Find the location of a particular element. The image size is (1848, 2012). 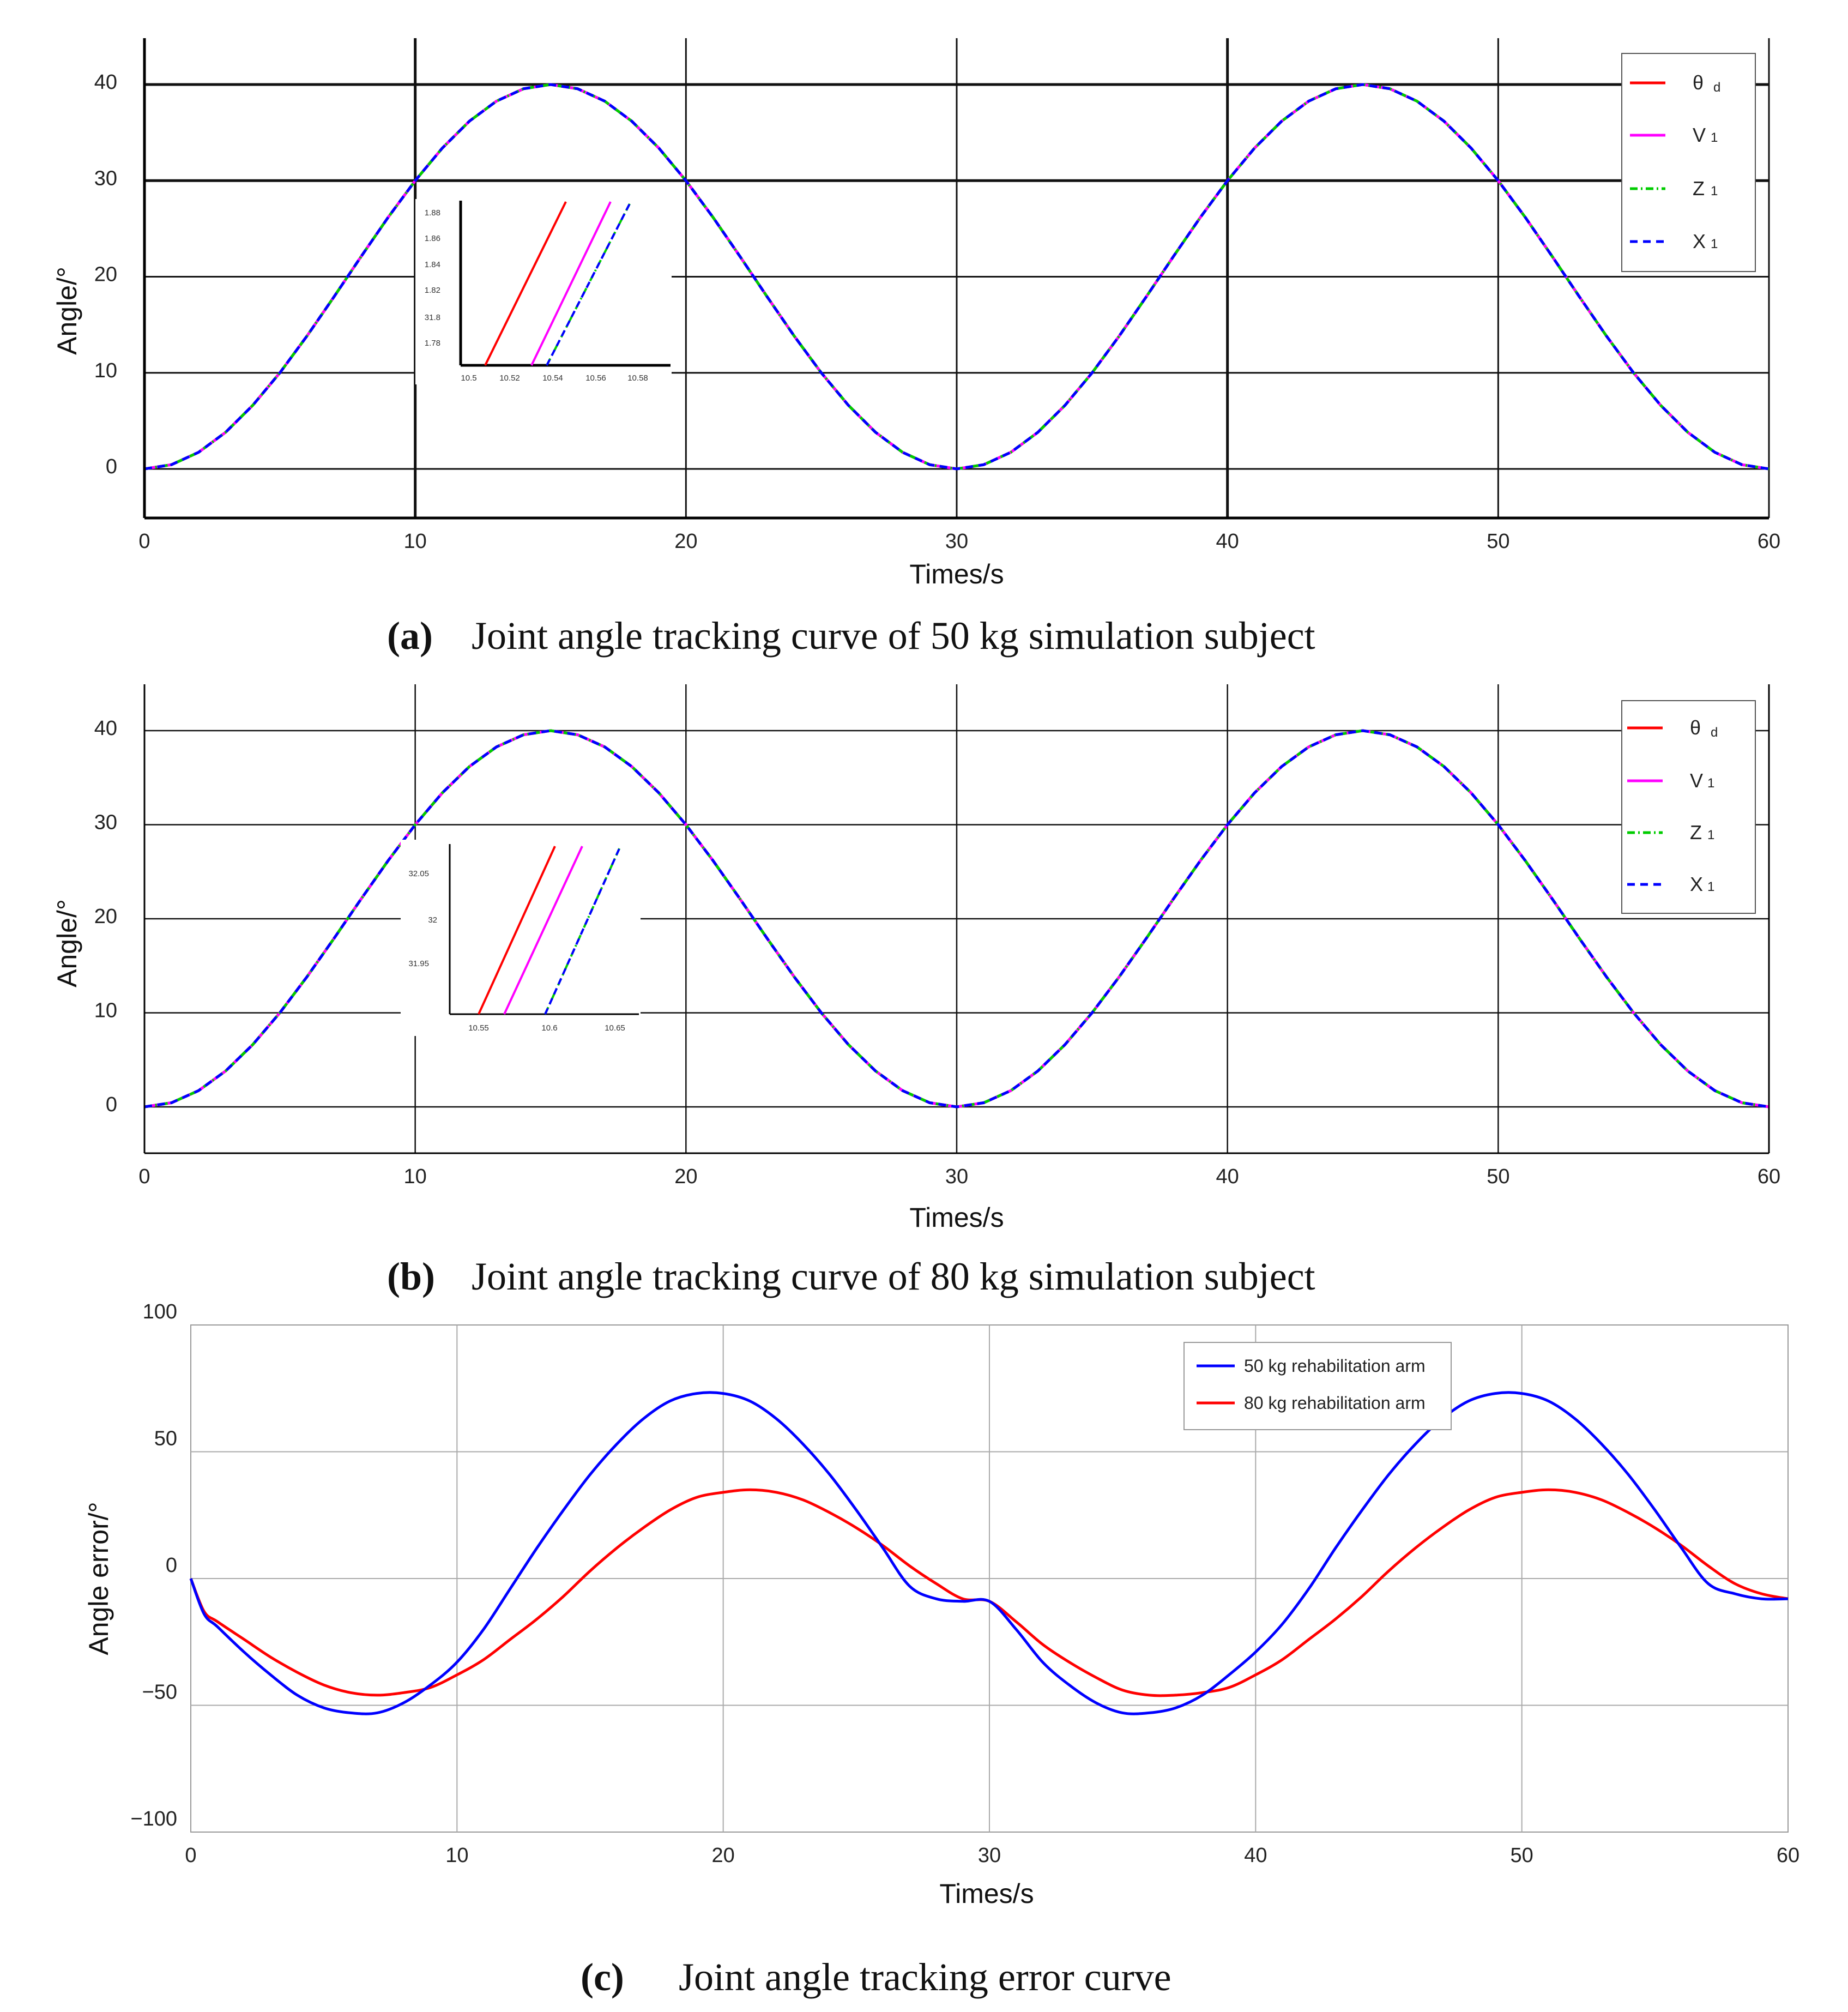

legend-label: 80 kg rehabilitation arm is located at coordinates (1335, 1403).